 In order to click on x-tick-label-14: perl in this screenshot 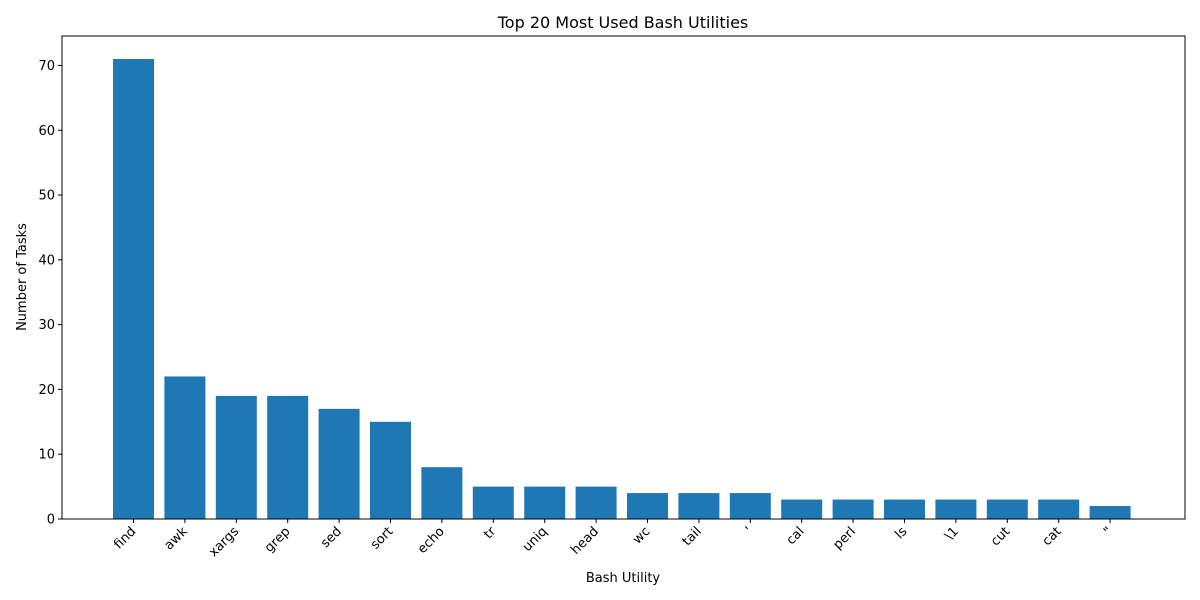, I will do `click(844, 538)`.